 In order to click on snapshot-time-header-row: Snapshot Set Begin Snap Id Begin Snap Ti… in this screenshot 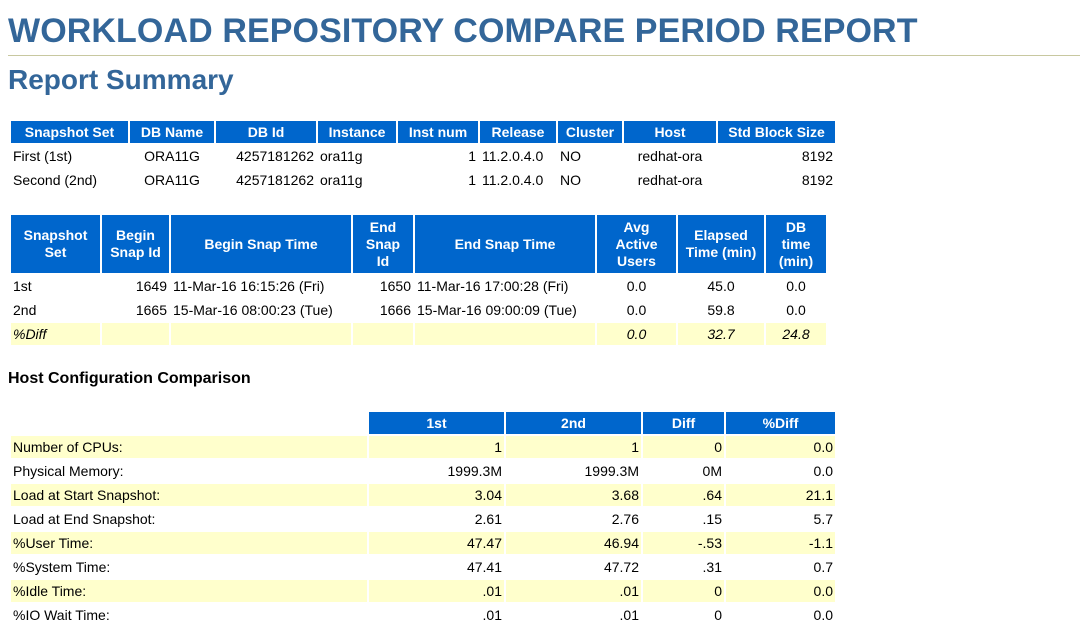, I will do `click(418, 244)`.